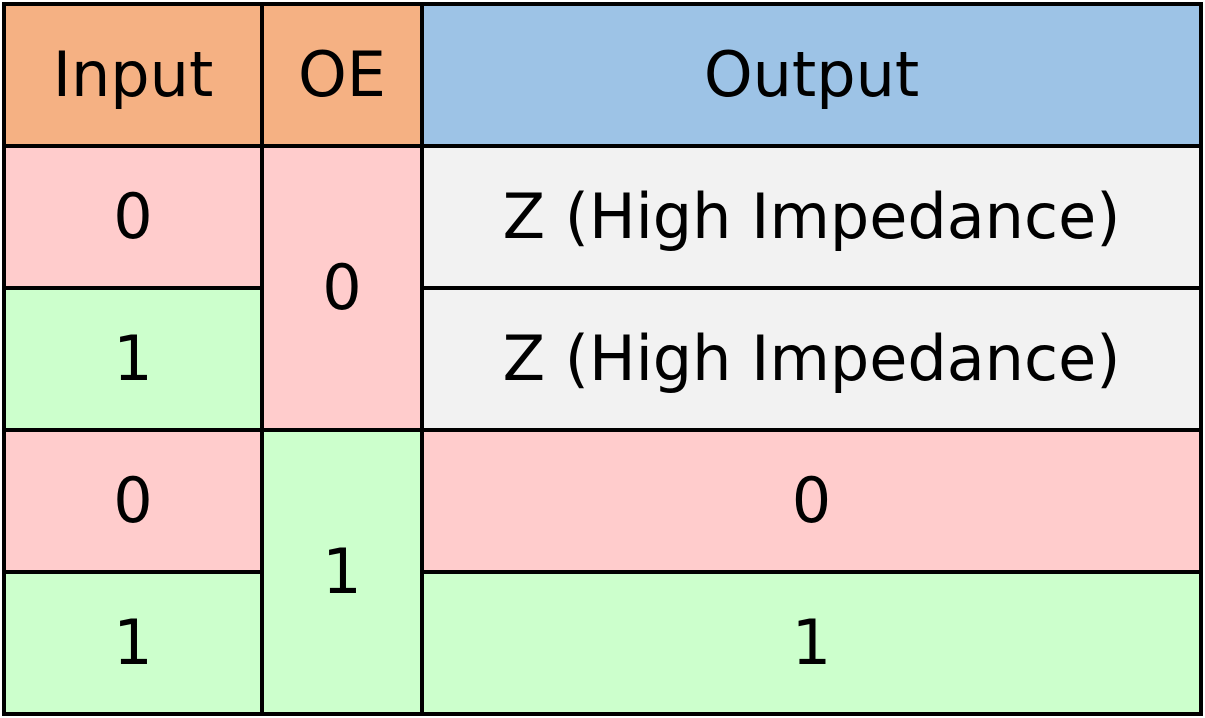 This screenshot has height=718, width=1205. What do you see at coordinates (811, 217) in the screenshot?
I see `output-cell-row-1: Z (High Impedance)` at bounding box center [811, 217].